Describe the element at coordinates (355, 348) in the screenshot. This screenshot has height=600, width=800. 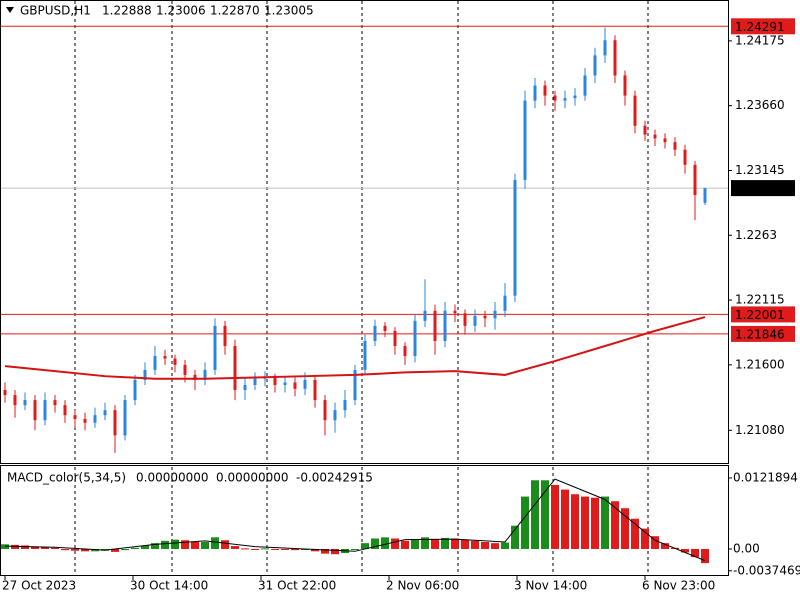
I see `moving-average` at that location.